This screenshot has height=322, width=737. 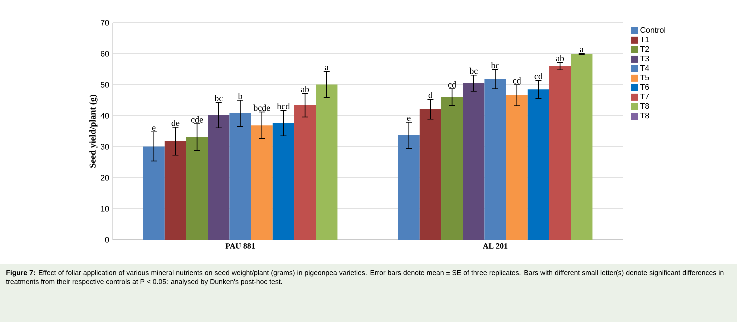 What do you see at coordinates (176, 123) in the screenshot?
I see `data-label: de` at bounding box center [176, 123].